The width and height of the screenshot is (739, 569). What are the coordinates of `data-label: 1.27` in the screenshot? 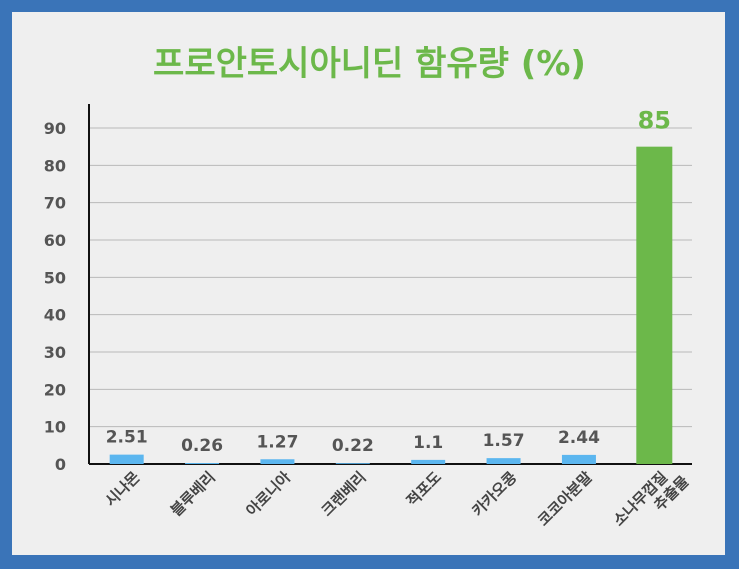 It's located at (277, 442).